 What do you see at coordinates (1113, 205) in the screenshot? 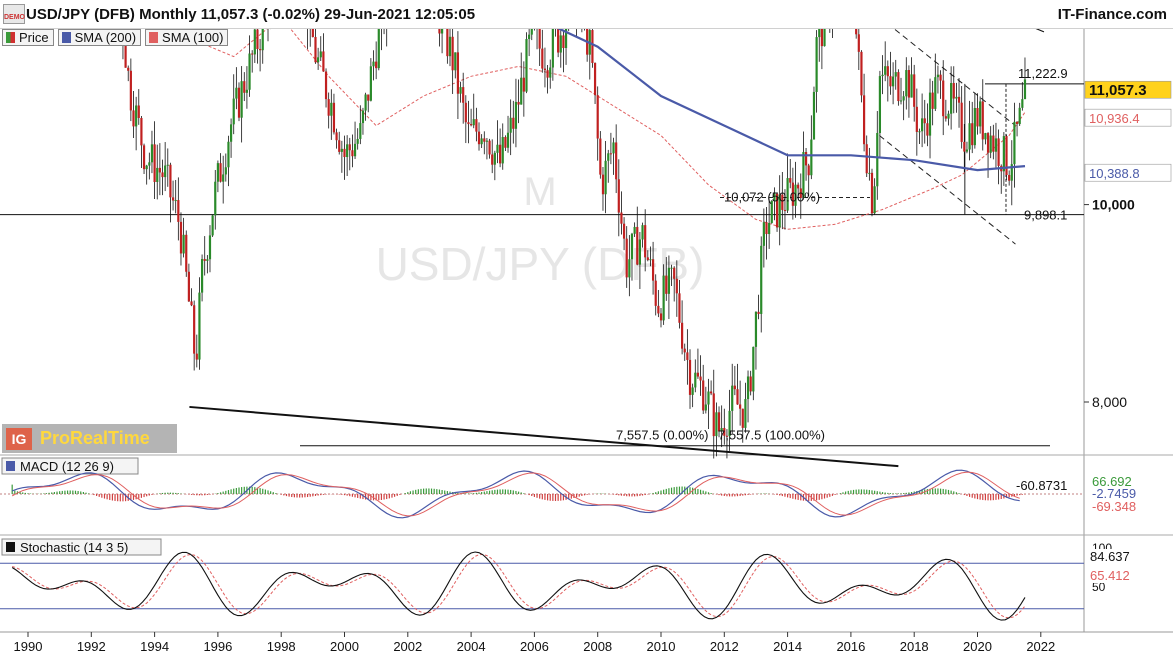
I see `y-tick-label: 10,000` at bounding box center [1113, 205].